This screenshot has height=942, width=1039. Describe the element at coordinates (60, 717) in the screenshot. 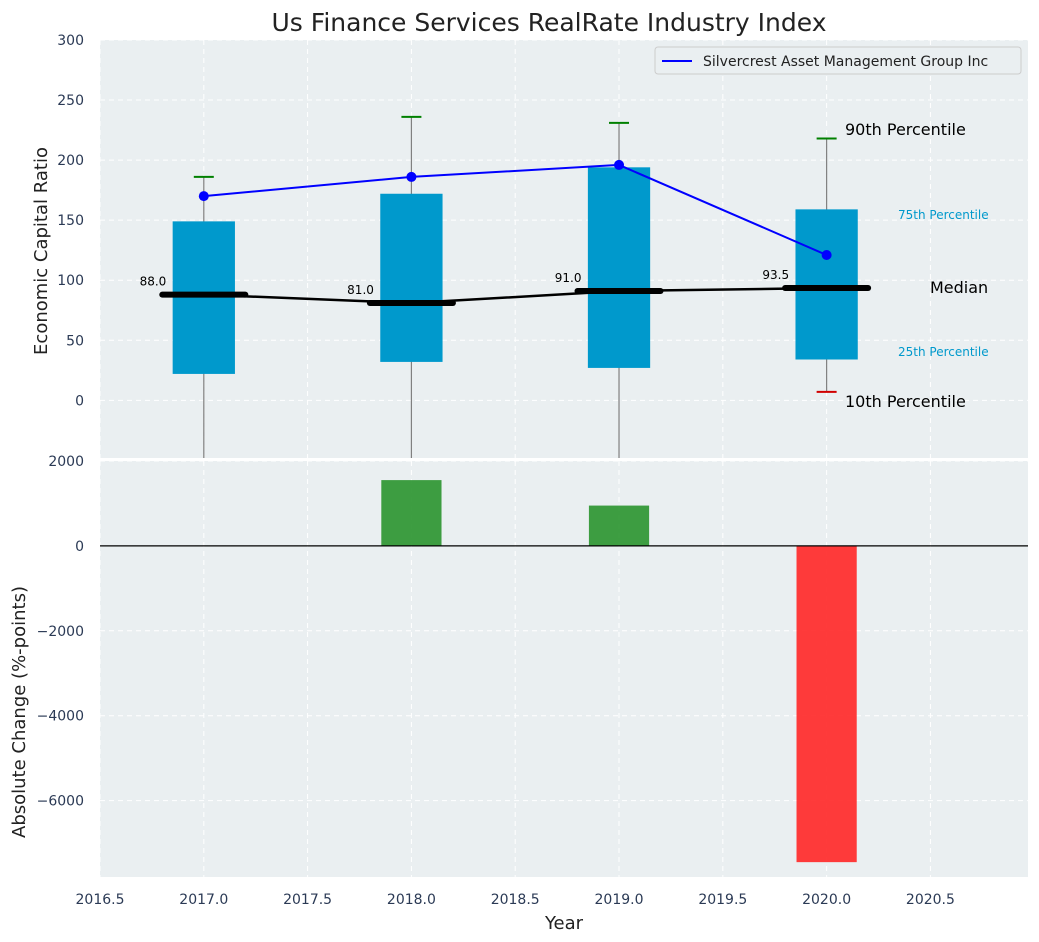

I see `bottom-y-tick-label: −4000` at that location.